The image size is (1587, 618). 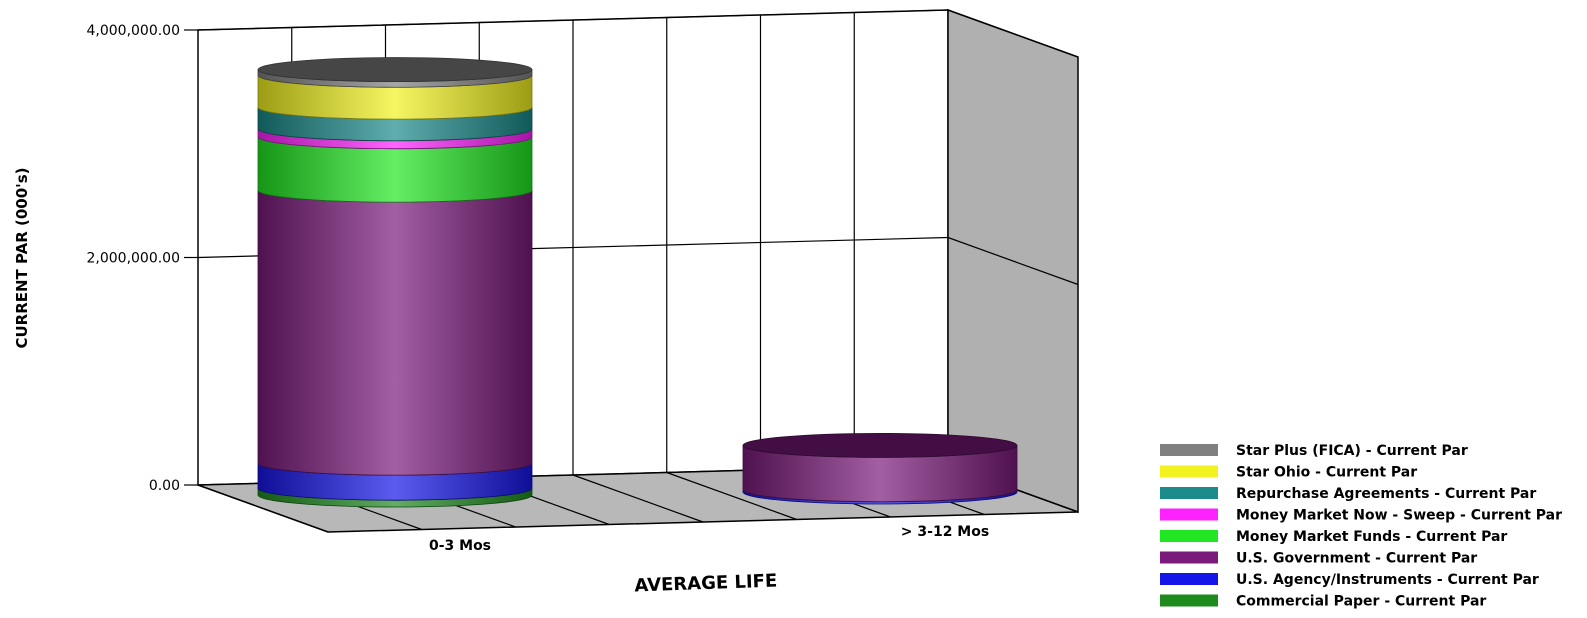 I want to click on y-axis-title: CURRENT PAR (000's), so click(x=22, y=257).